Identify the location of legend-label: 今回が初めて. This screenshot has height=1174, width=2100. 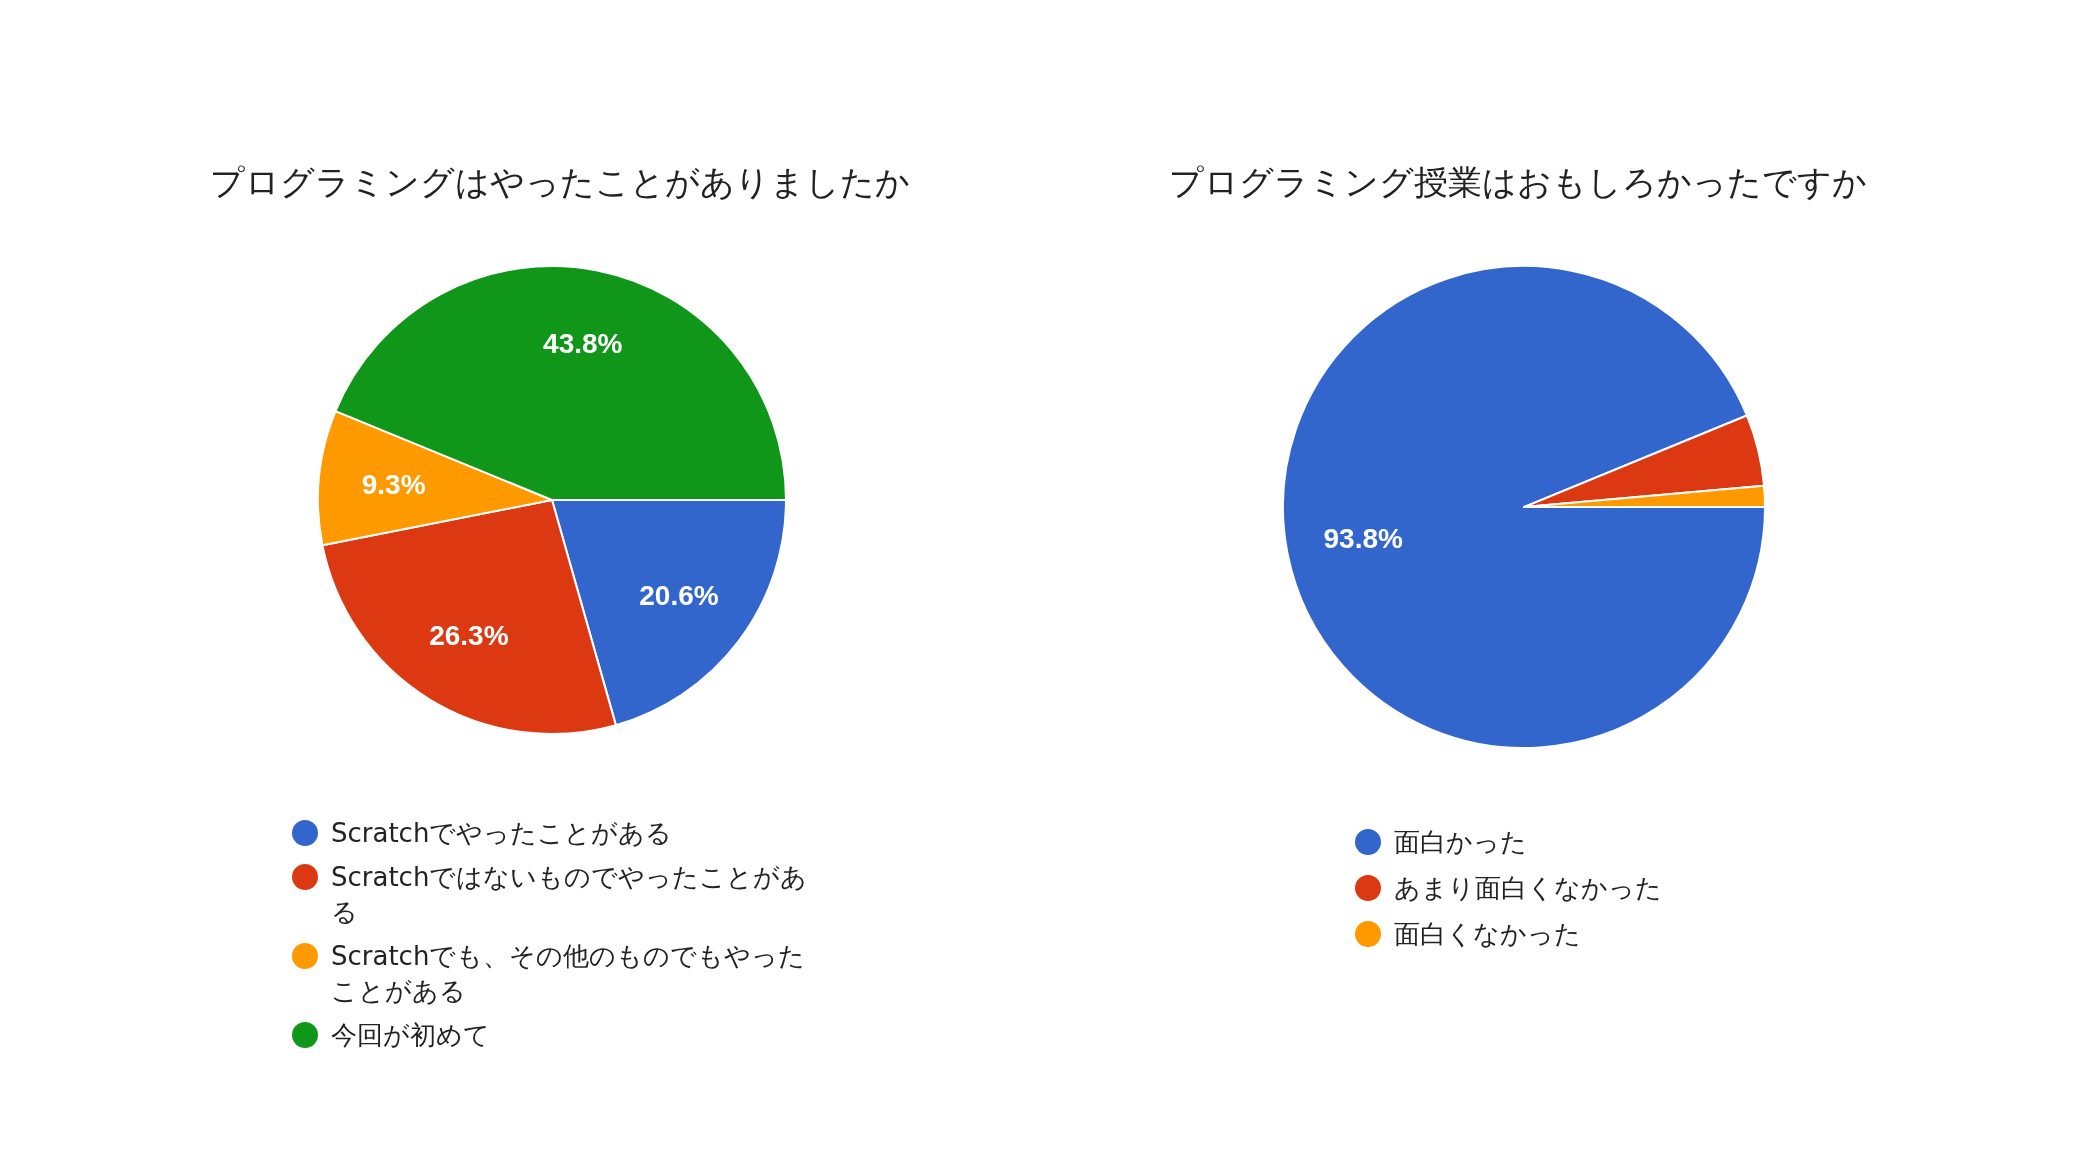
(410, 1035).